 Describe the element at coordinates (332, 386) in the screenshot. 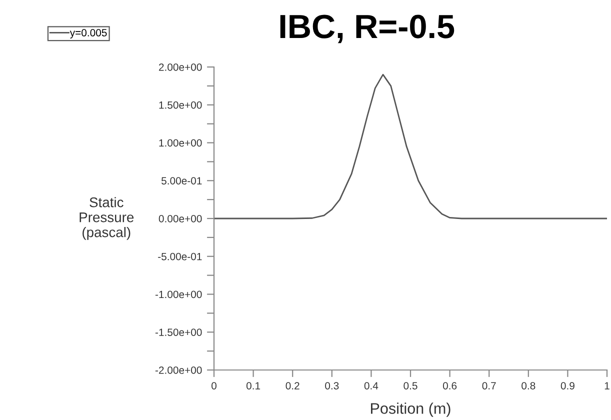

I see `x-tick-label: 0.3` at that location.